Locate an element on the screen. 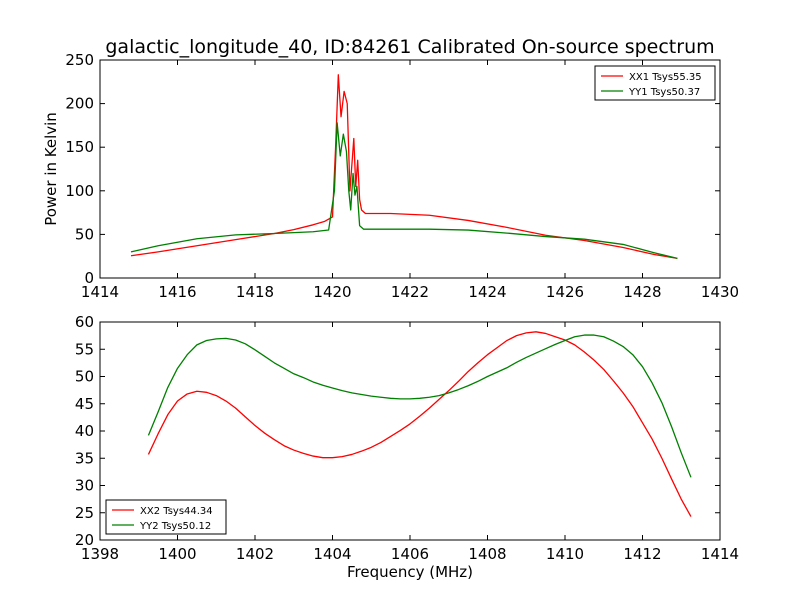 The image size is (800, 600). top-y-tick-label: 50 is located at coordinates (84, 234).